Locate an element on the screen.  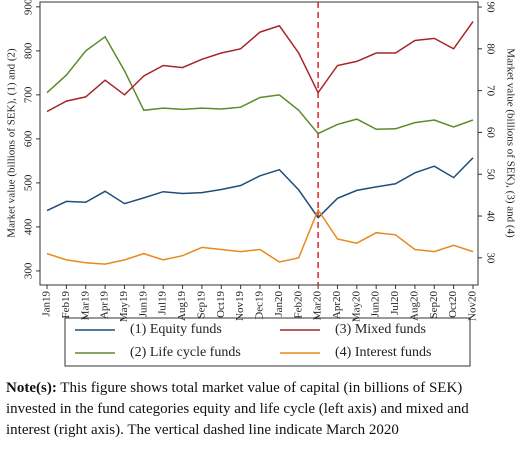
note-label: Note(s): is located at coordinates (31, 388).